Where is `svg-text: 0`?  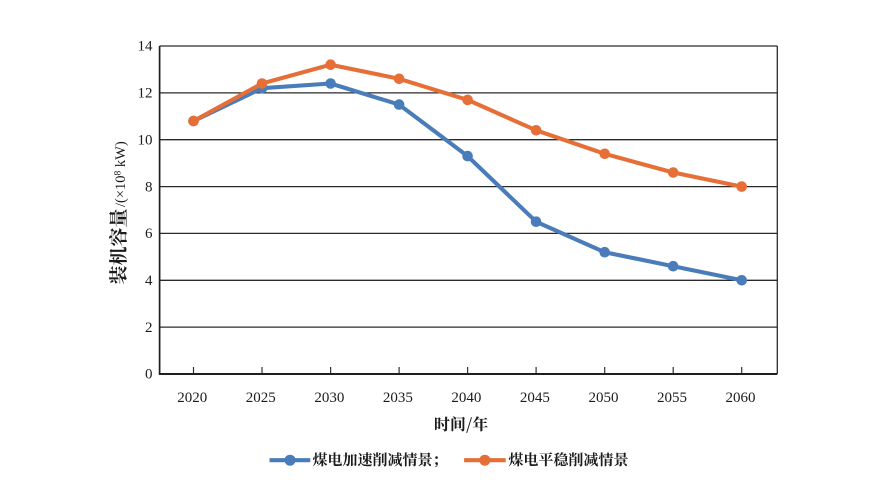 svg-text: 0 is located at coordinates (149, 375).